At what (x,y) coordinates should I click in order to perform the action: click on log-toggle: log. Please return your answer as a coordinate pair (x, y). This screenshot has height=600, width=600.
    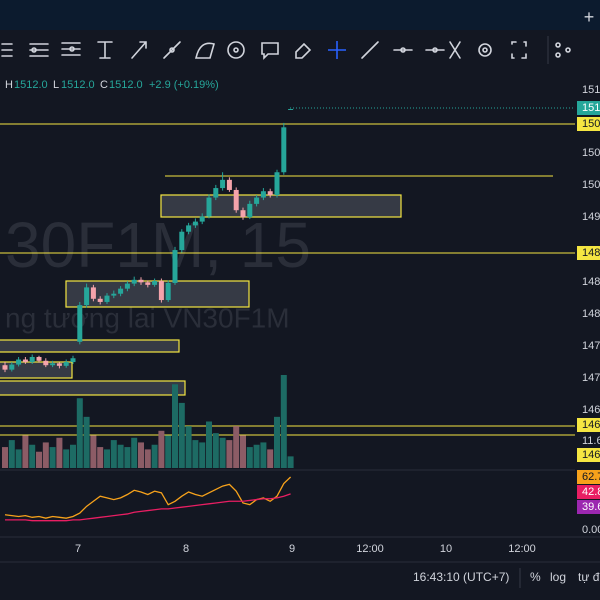
    Looking at the image, I should click on (558, 577).